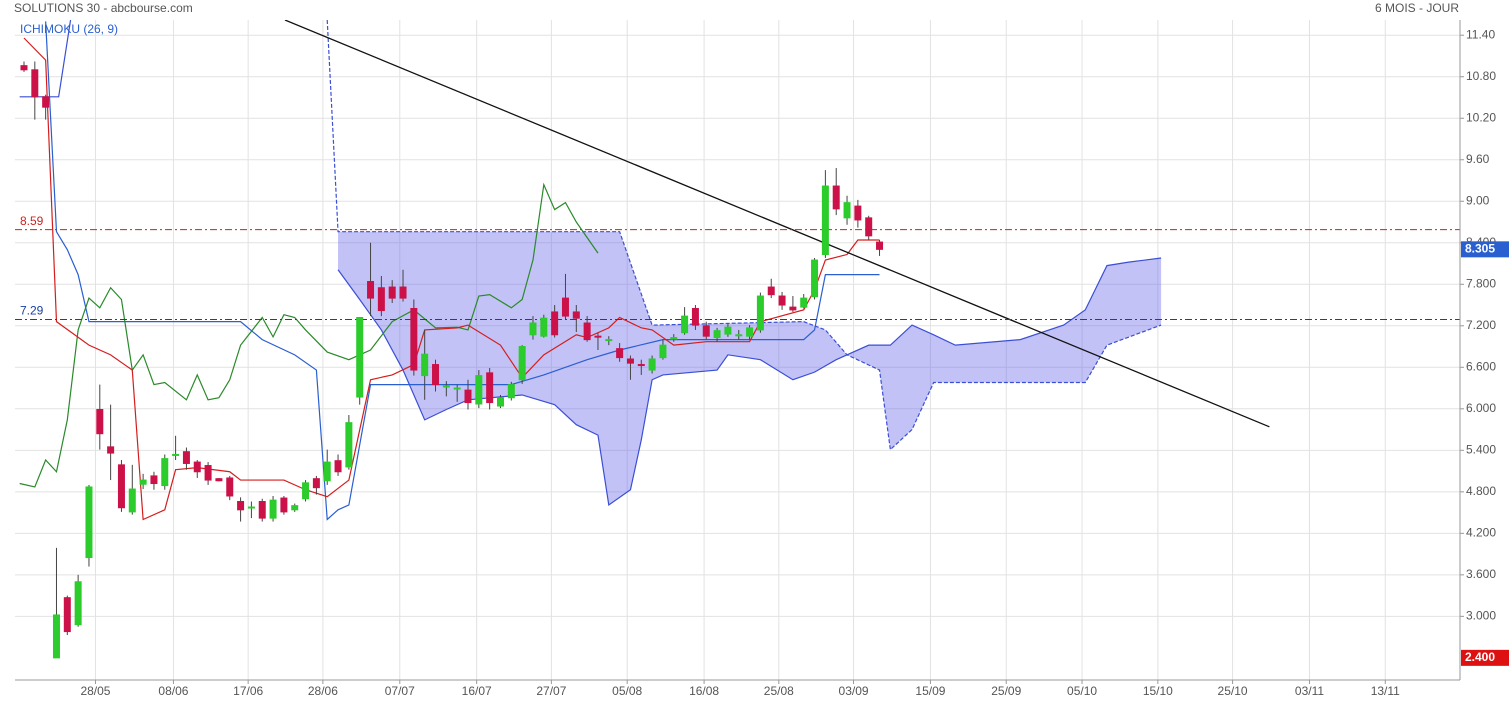 This screenshot has height=703, width=1509. Describe the element at coordinates (95, 691) in the screenshot. I see `x-tick-label: 28/05` at that location.